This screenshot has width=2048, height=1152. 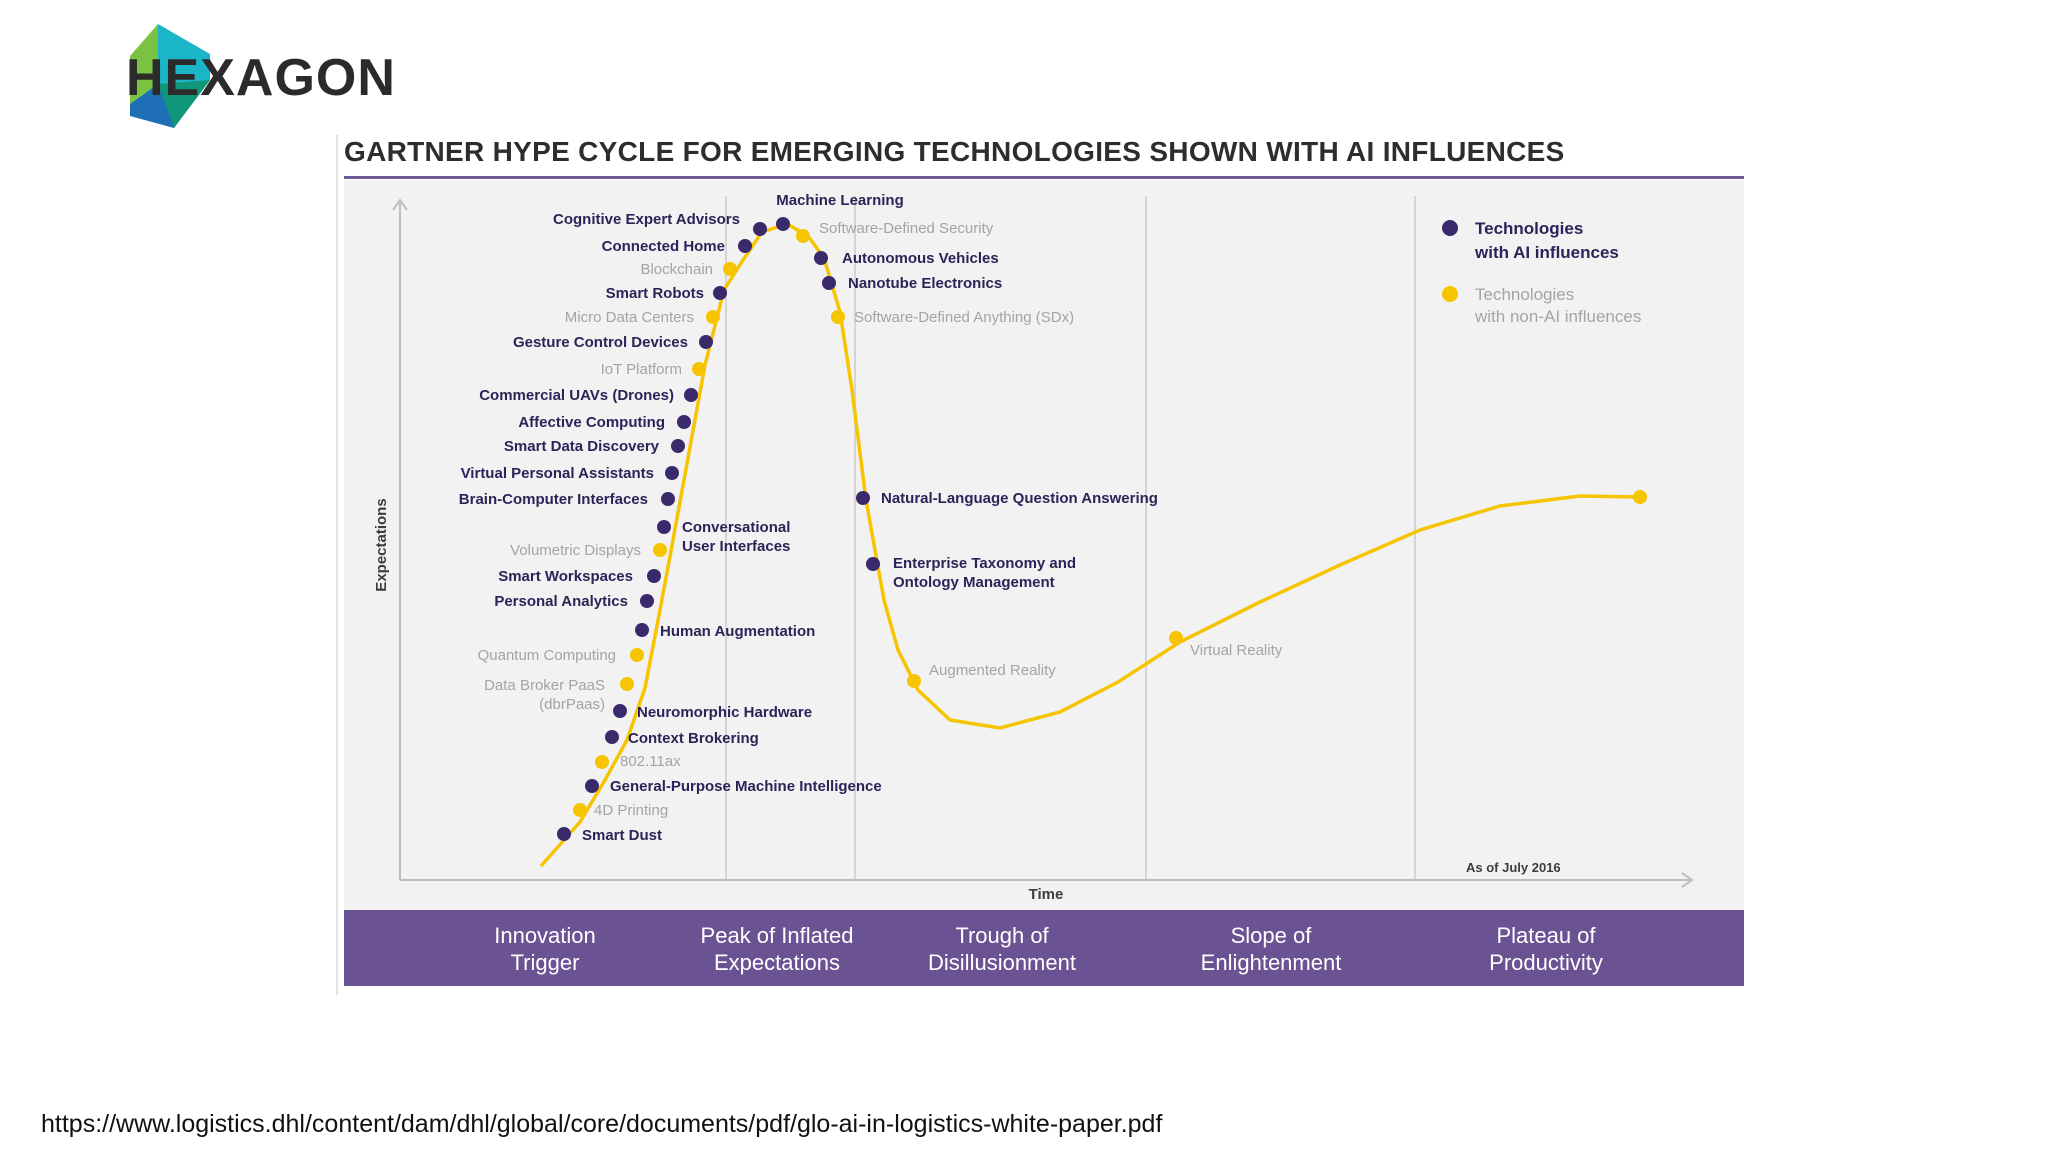 What do you see at coordinates (557, 473) in the screenshot?
I see `tech-label: Virtual Personal Assistants` at bounding box center [557, 473].